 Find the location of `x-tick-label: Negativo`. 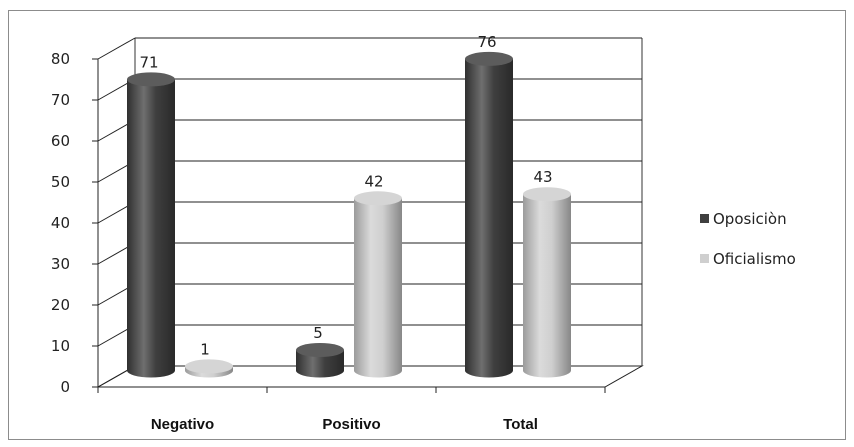

x-tick-label: Negativo is located at coordinates (182, 424).